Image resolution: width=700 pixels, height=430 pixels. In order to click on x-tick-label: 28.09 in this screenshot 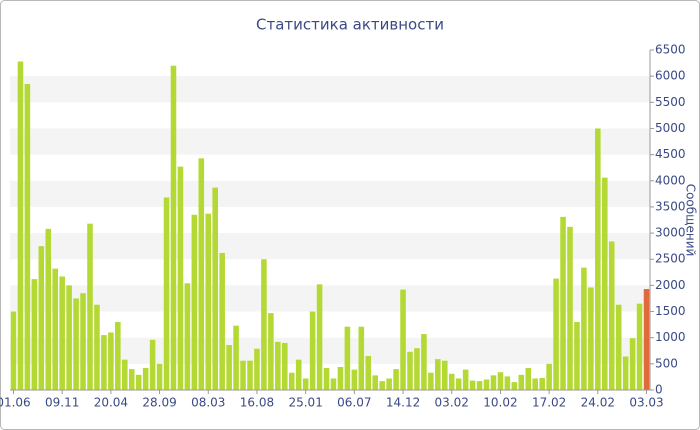, I will do `click(159, 403)`.